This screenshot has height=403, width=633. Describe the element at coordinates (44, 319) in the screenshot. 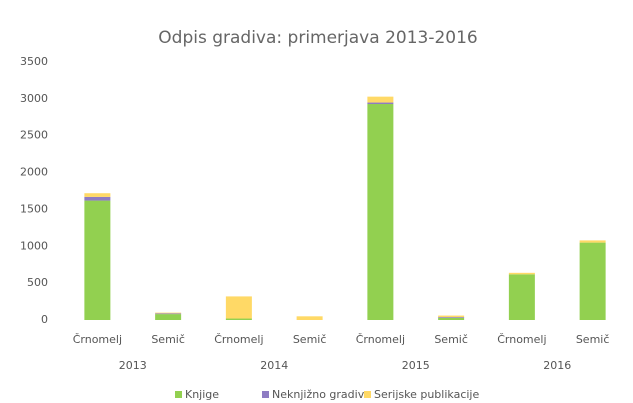

I see `y-tick-label: 0` at that location.